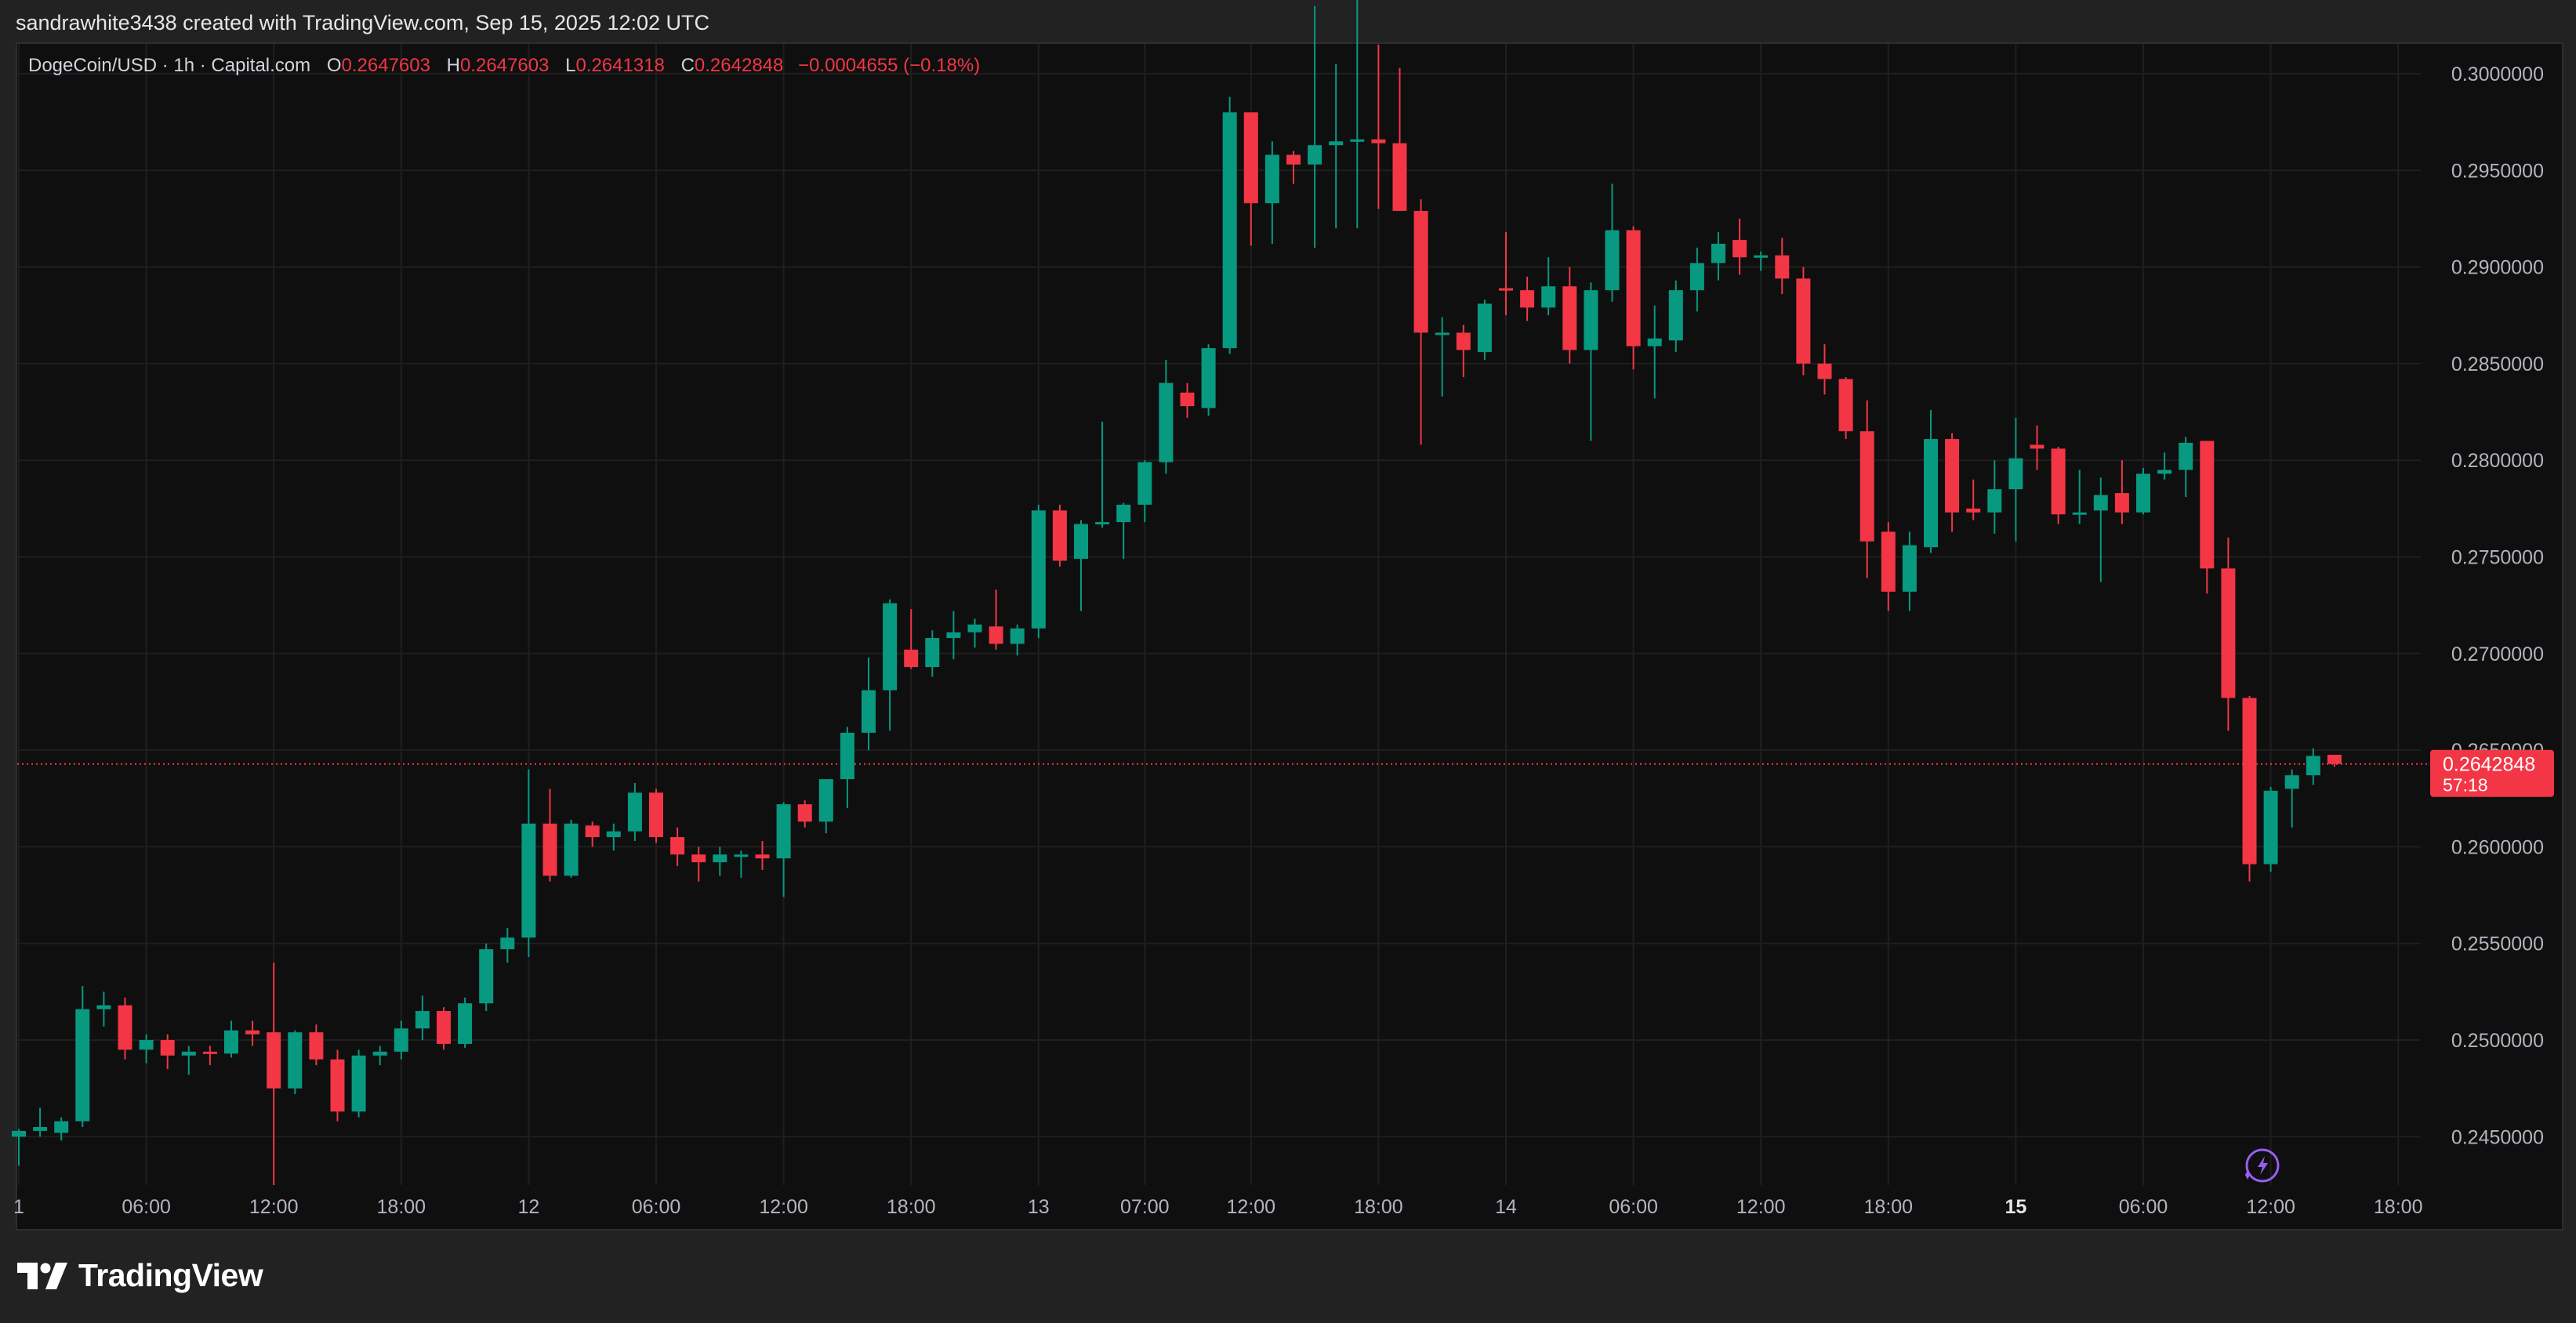  I want to click on tradingview-logo: TradingView, so click(140, 1275).